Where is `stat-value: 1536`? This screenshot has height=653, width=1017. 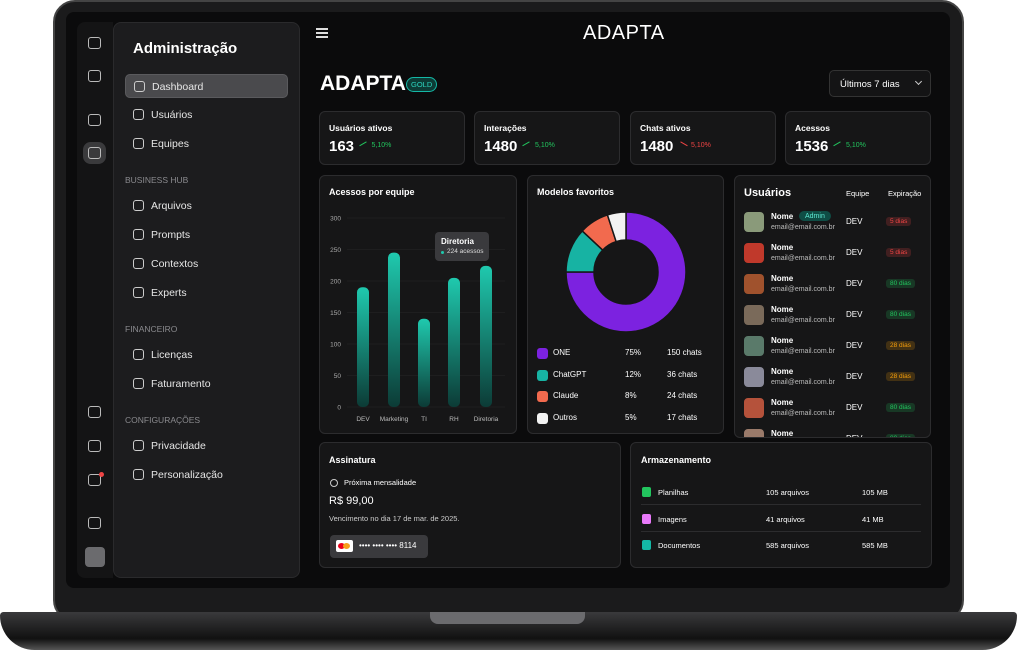 stat-value: 1536 is located at coordinates (812, 146).